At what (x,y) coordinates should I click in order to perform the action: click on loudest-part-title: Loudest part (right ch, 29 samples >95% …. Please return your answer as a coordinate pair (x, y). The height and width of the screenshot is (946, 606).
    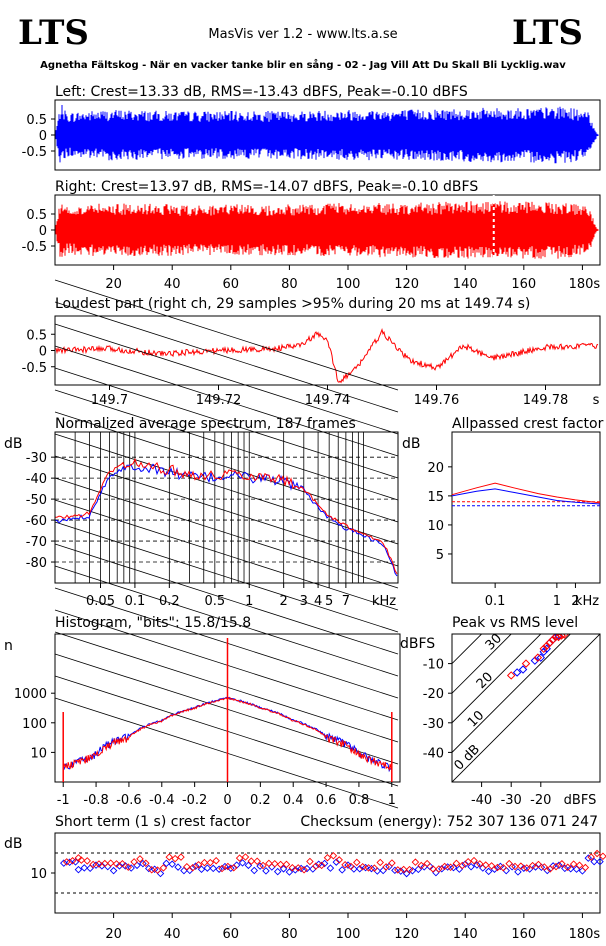
    Looking at the image, I should click on (292, 304).